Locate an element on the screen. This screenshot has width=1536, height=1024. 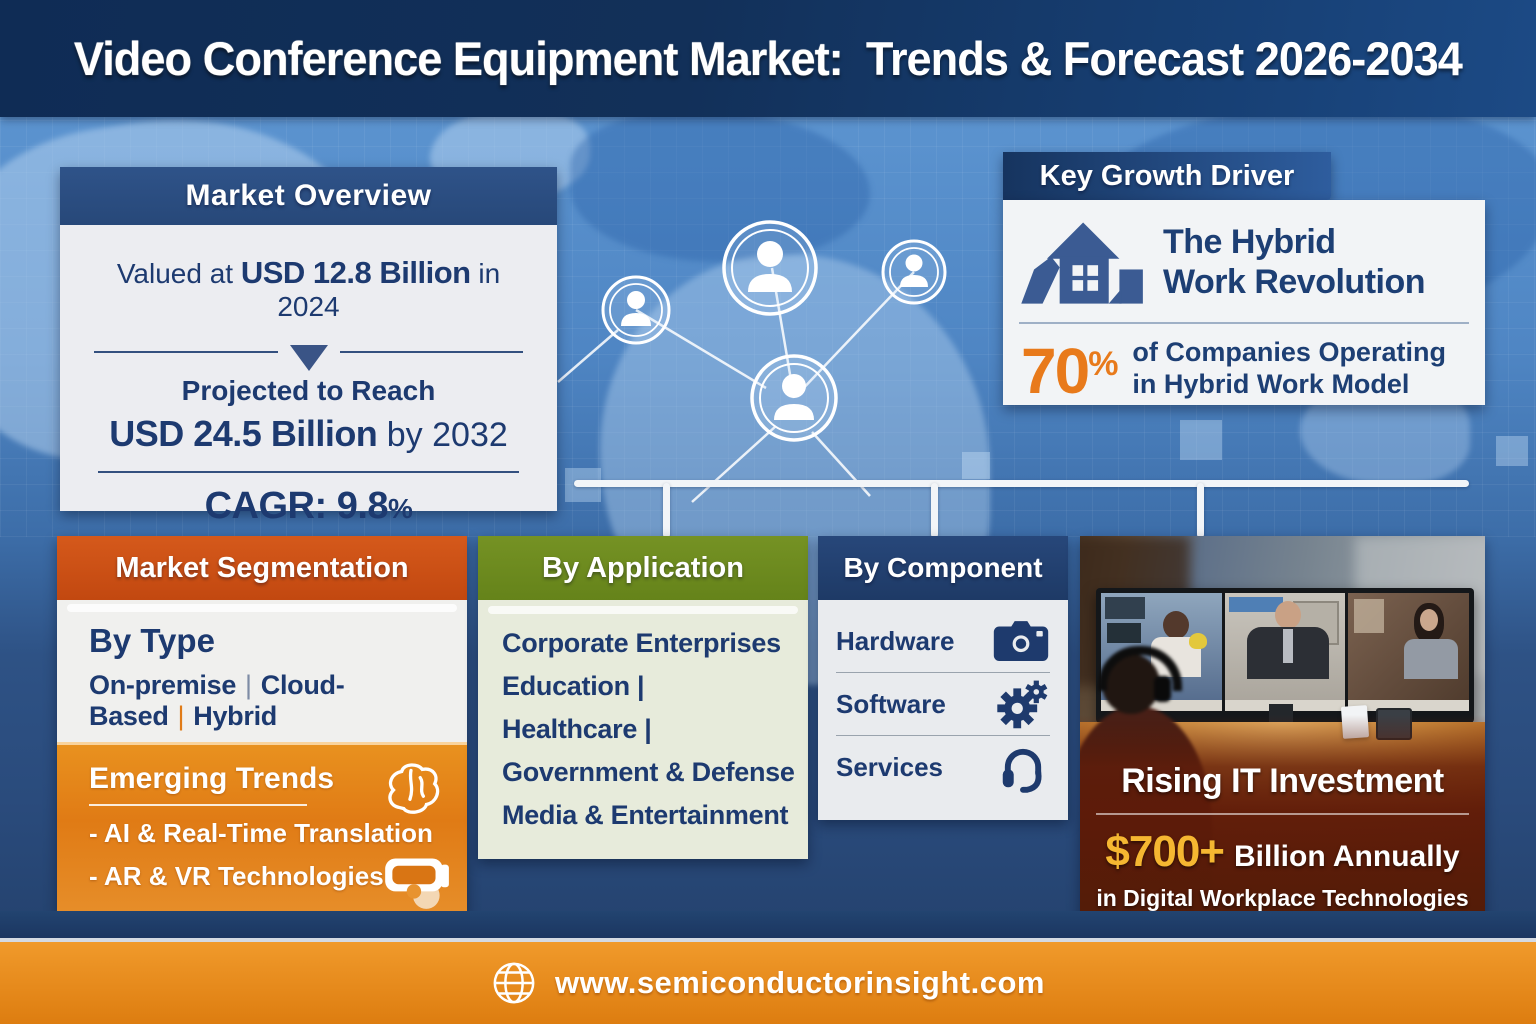
page-title-regular: Trends & Forecast 2026-2034 is located at coordinates (1164, 58).